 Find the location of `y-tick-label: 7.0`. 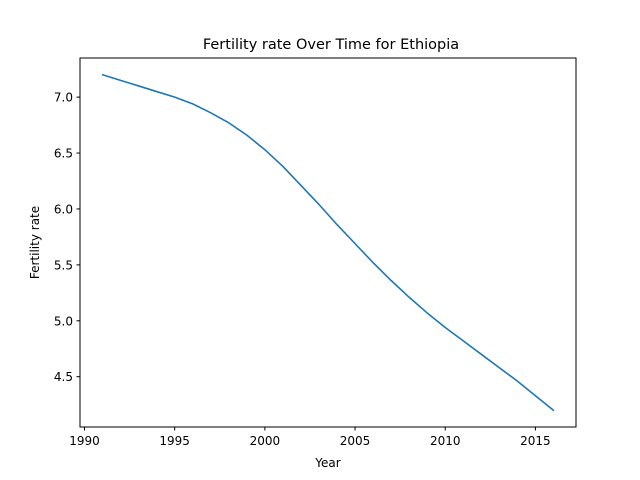

y-tick-label: 7.0 is located at coordinates (63, 98).